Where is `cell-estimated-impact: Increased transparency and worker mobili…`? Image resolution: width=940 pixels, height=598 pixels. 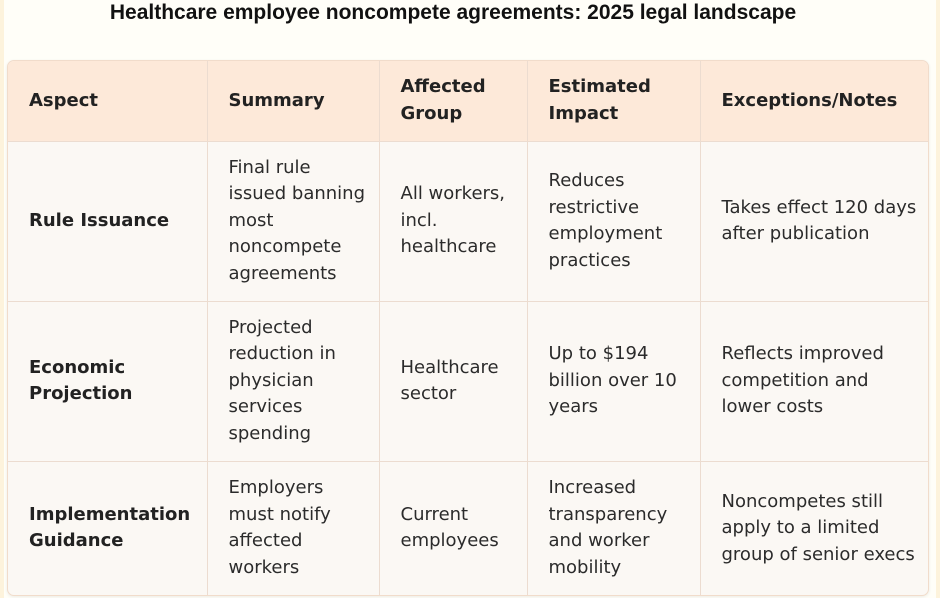 cell-estimated-impact: Increased transparency and worker mobili… is located at coordinates (614, 528).